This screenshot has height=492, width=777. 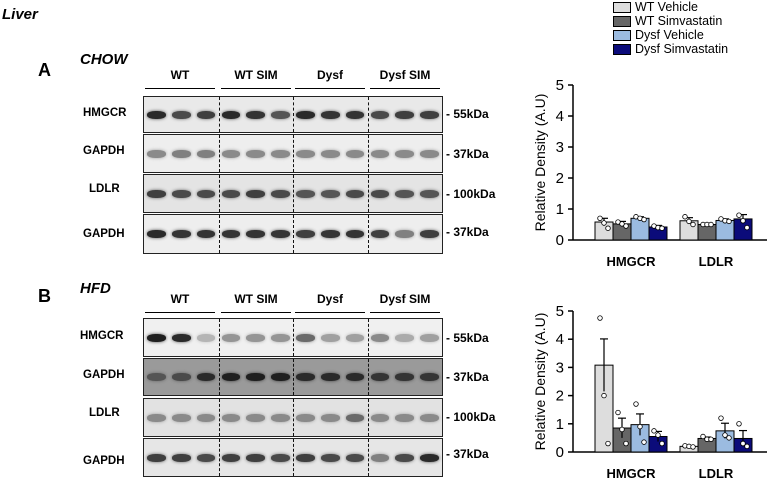 What do you see at coordinates (560, 452) in the screenshot?
I see `y-tick-label: 0` at bounding box center [560, 452].